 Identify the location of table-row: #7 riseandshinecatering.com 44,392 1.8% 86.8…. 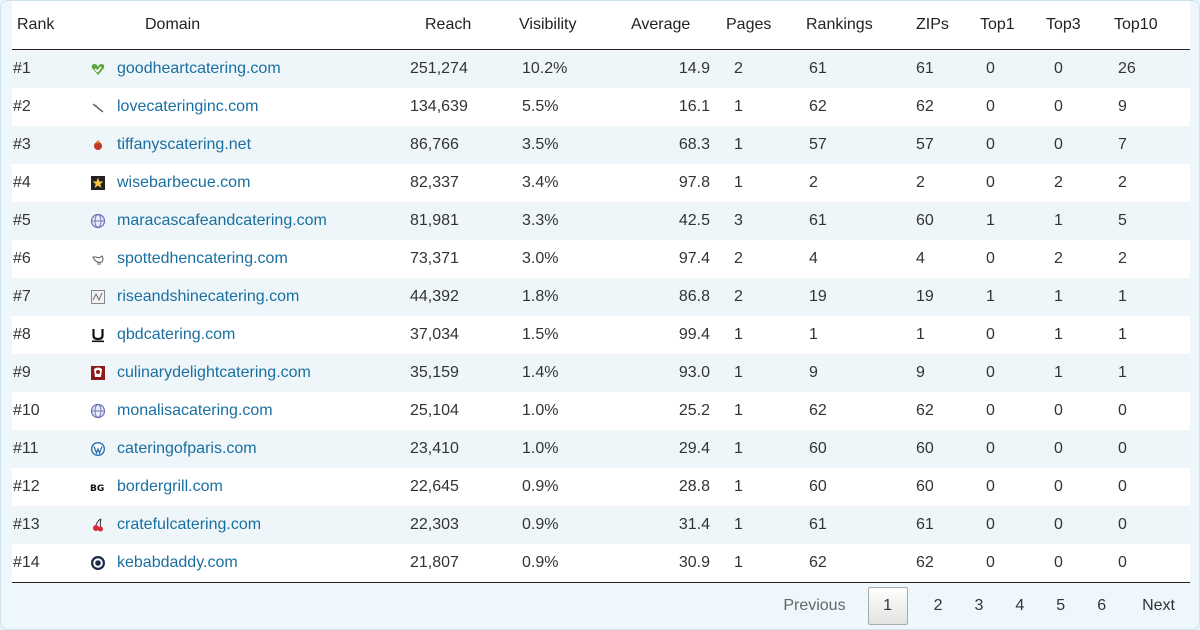
(601, 297).